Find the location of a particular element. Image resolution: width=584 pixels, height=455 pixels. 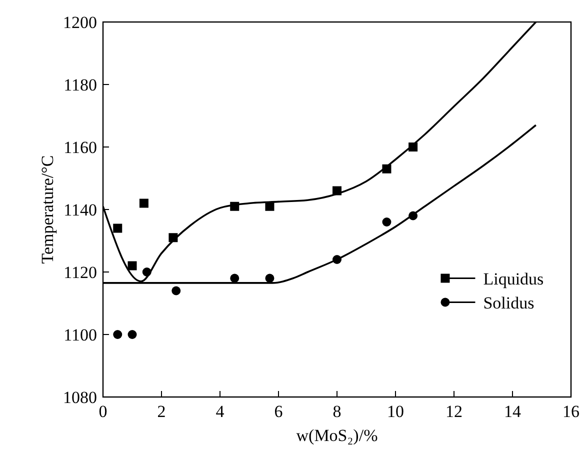

y-tick-label: 1120 is located at coordinates (80, 272).